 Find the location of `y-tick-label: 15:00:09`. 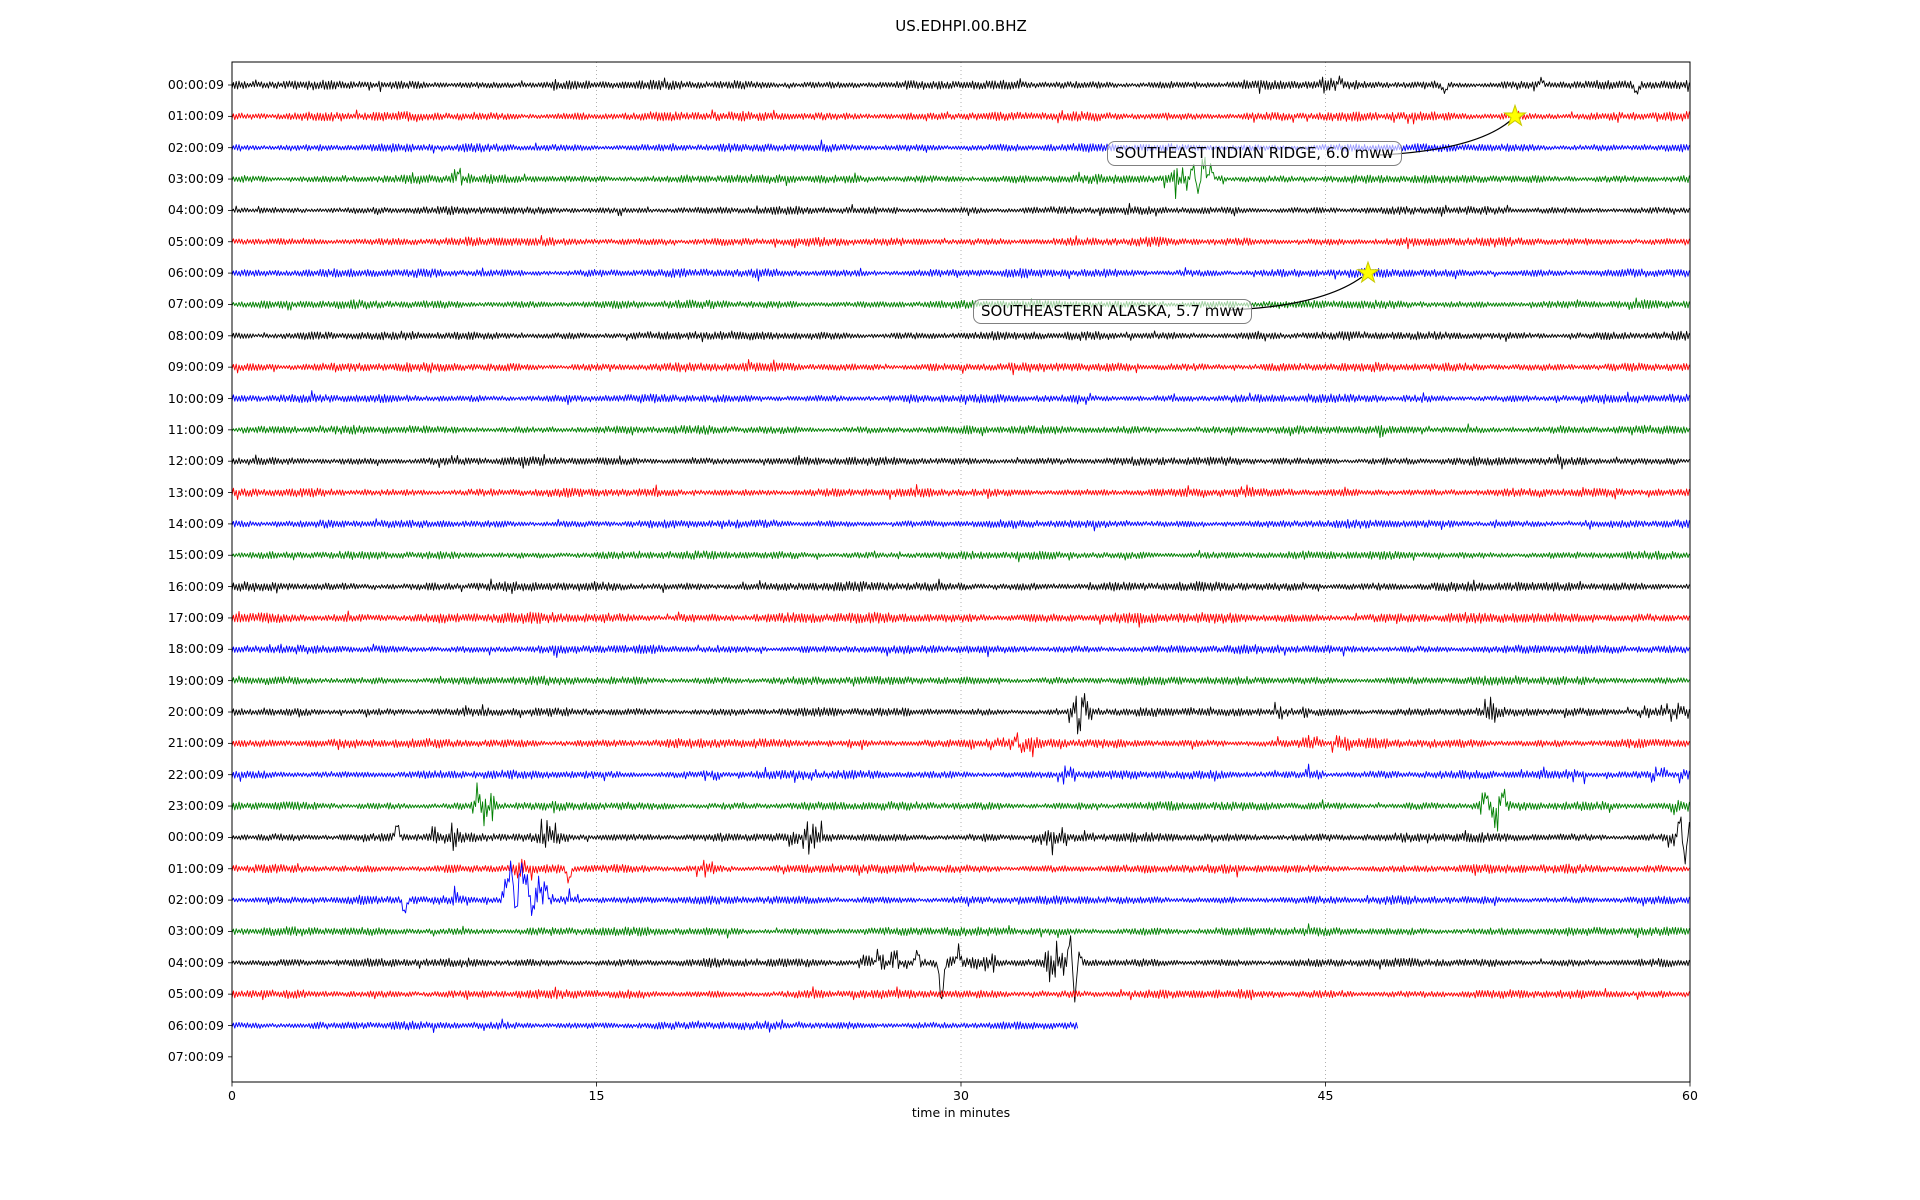

y-tick-label: 15:00:09 is located at coordinates (195, 555).